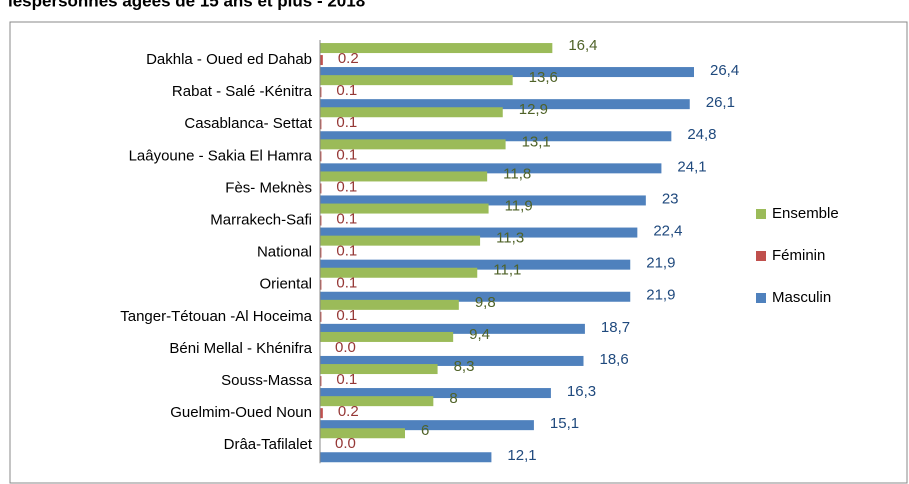 This screenshot has width=909, height=484. Describe the element at coordinates (670, 198) in the screenshot. I see `value-label: 23` at that location.